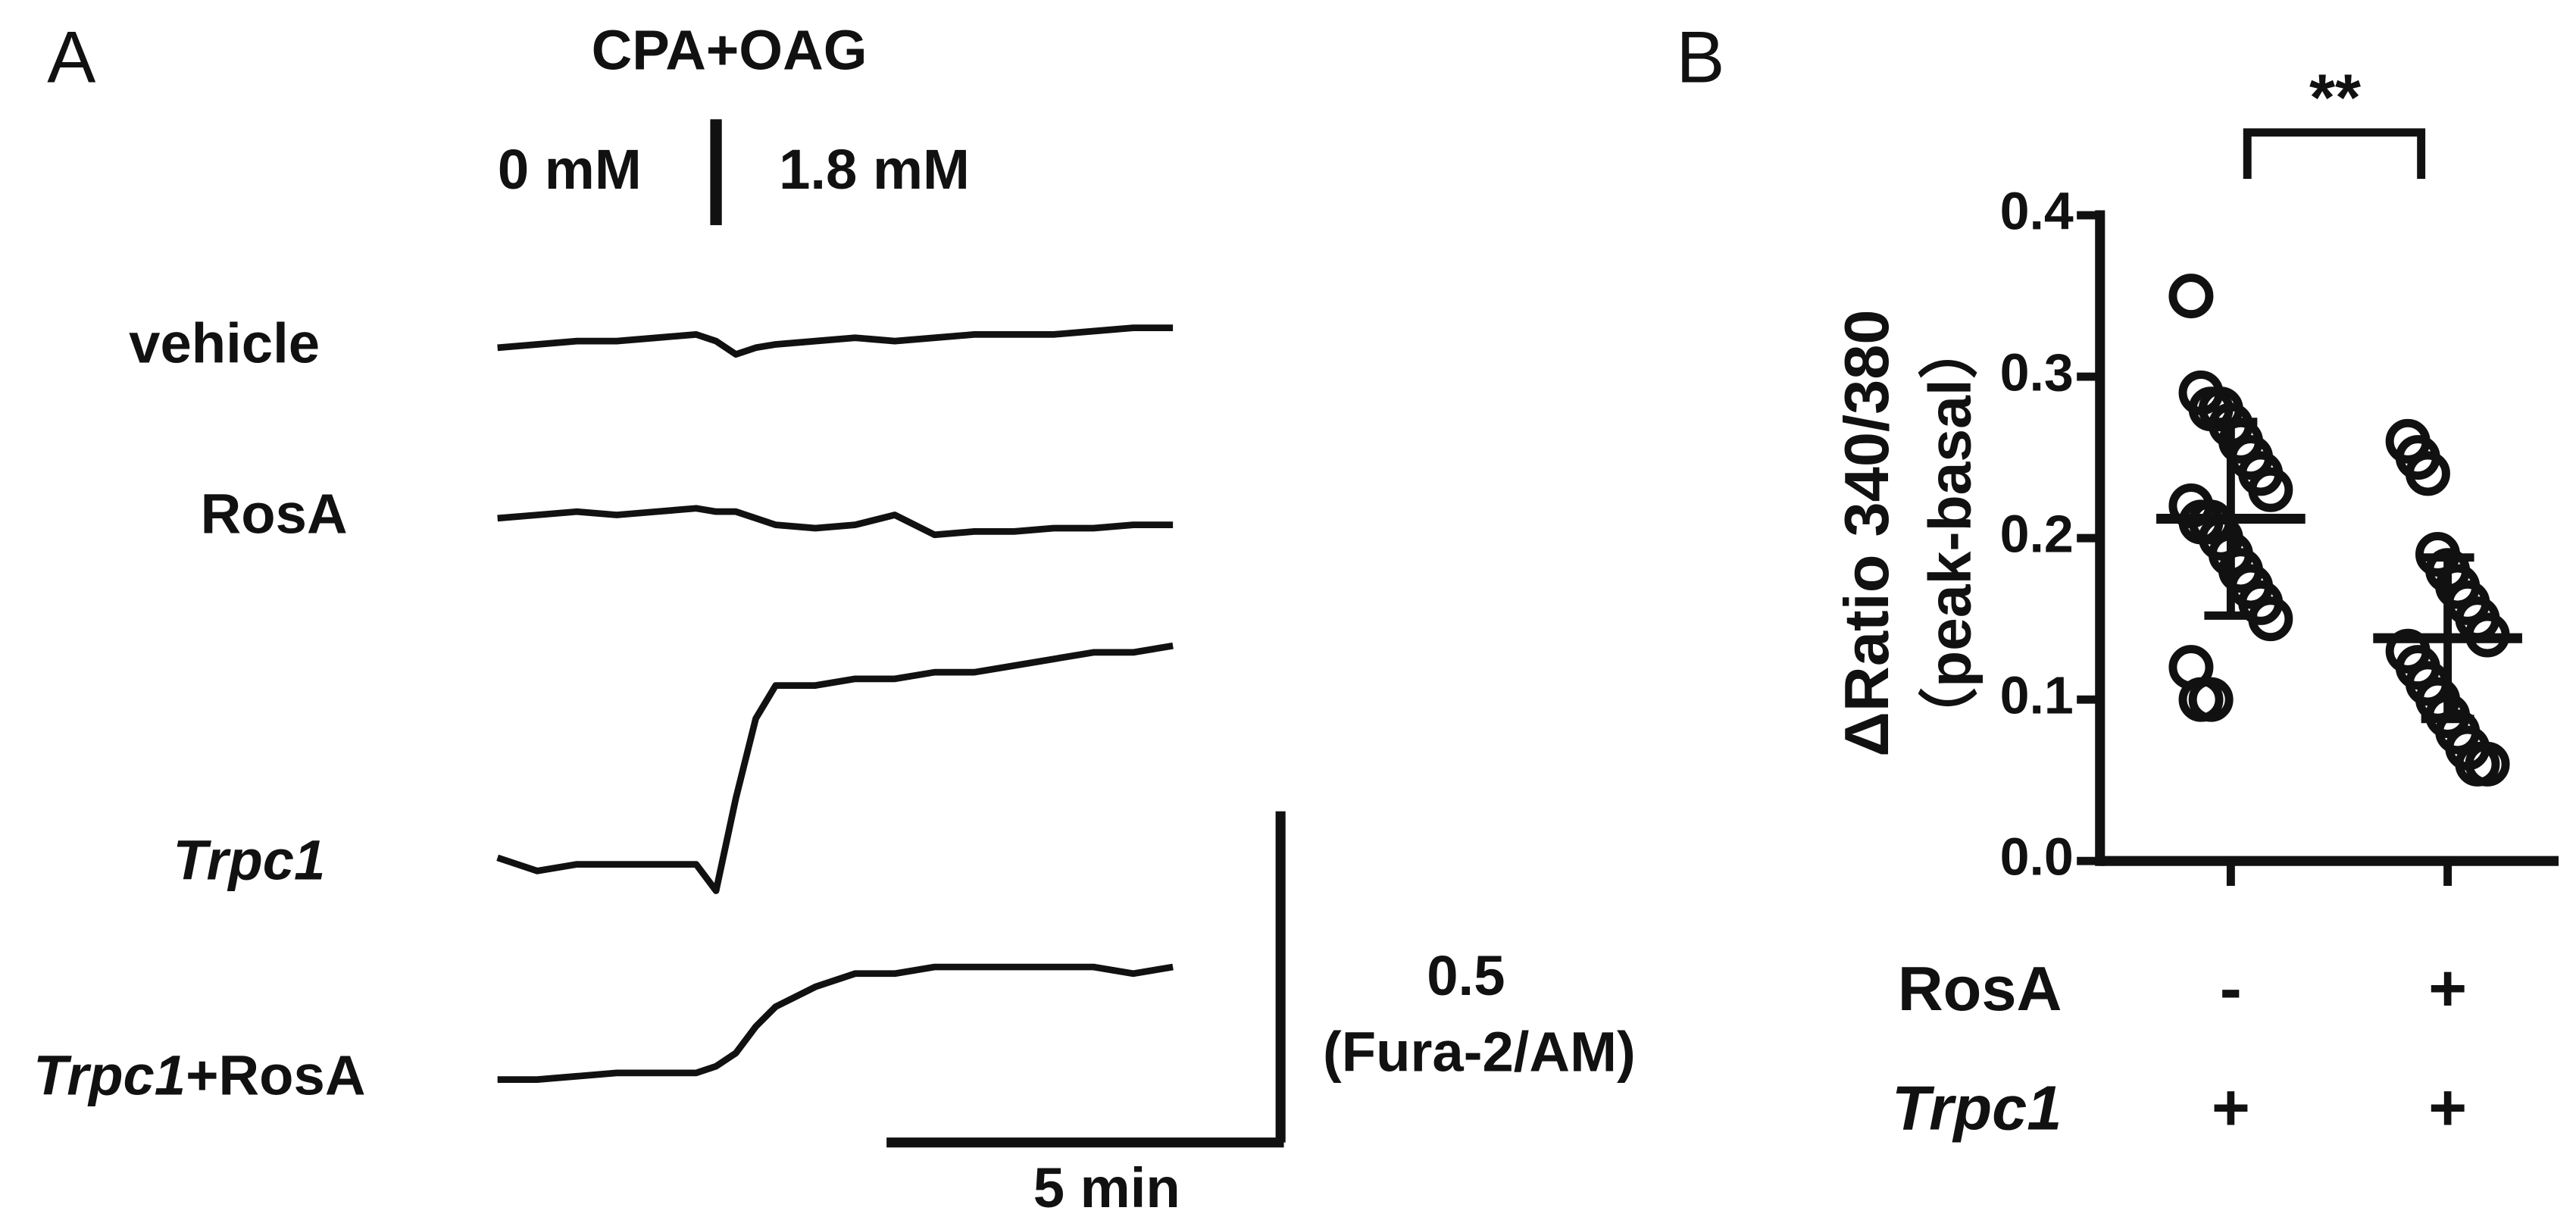 The image size is (2576, 1217). What do you see at coordinates (2037, 857) in the screenshot?
I see `y-tick-label: 0.0` at bounding box center [2037, 857].